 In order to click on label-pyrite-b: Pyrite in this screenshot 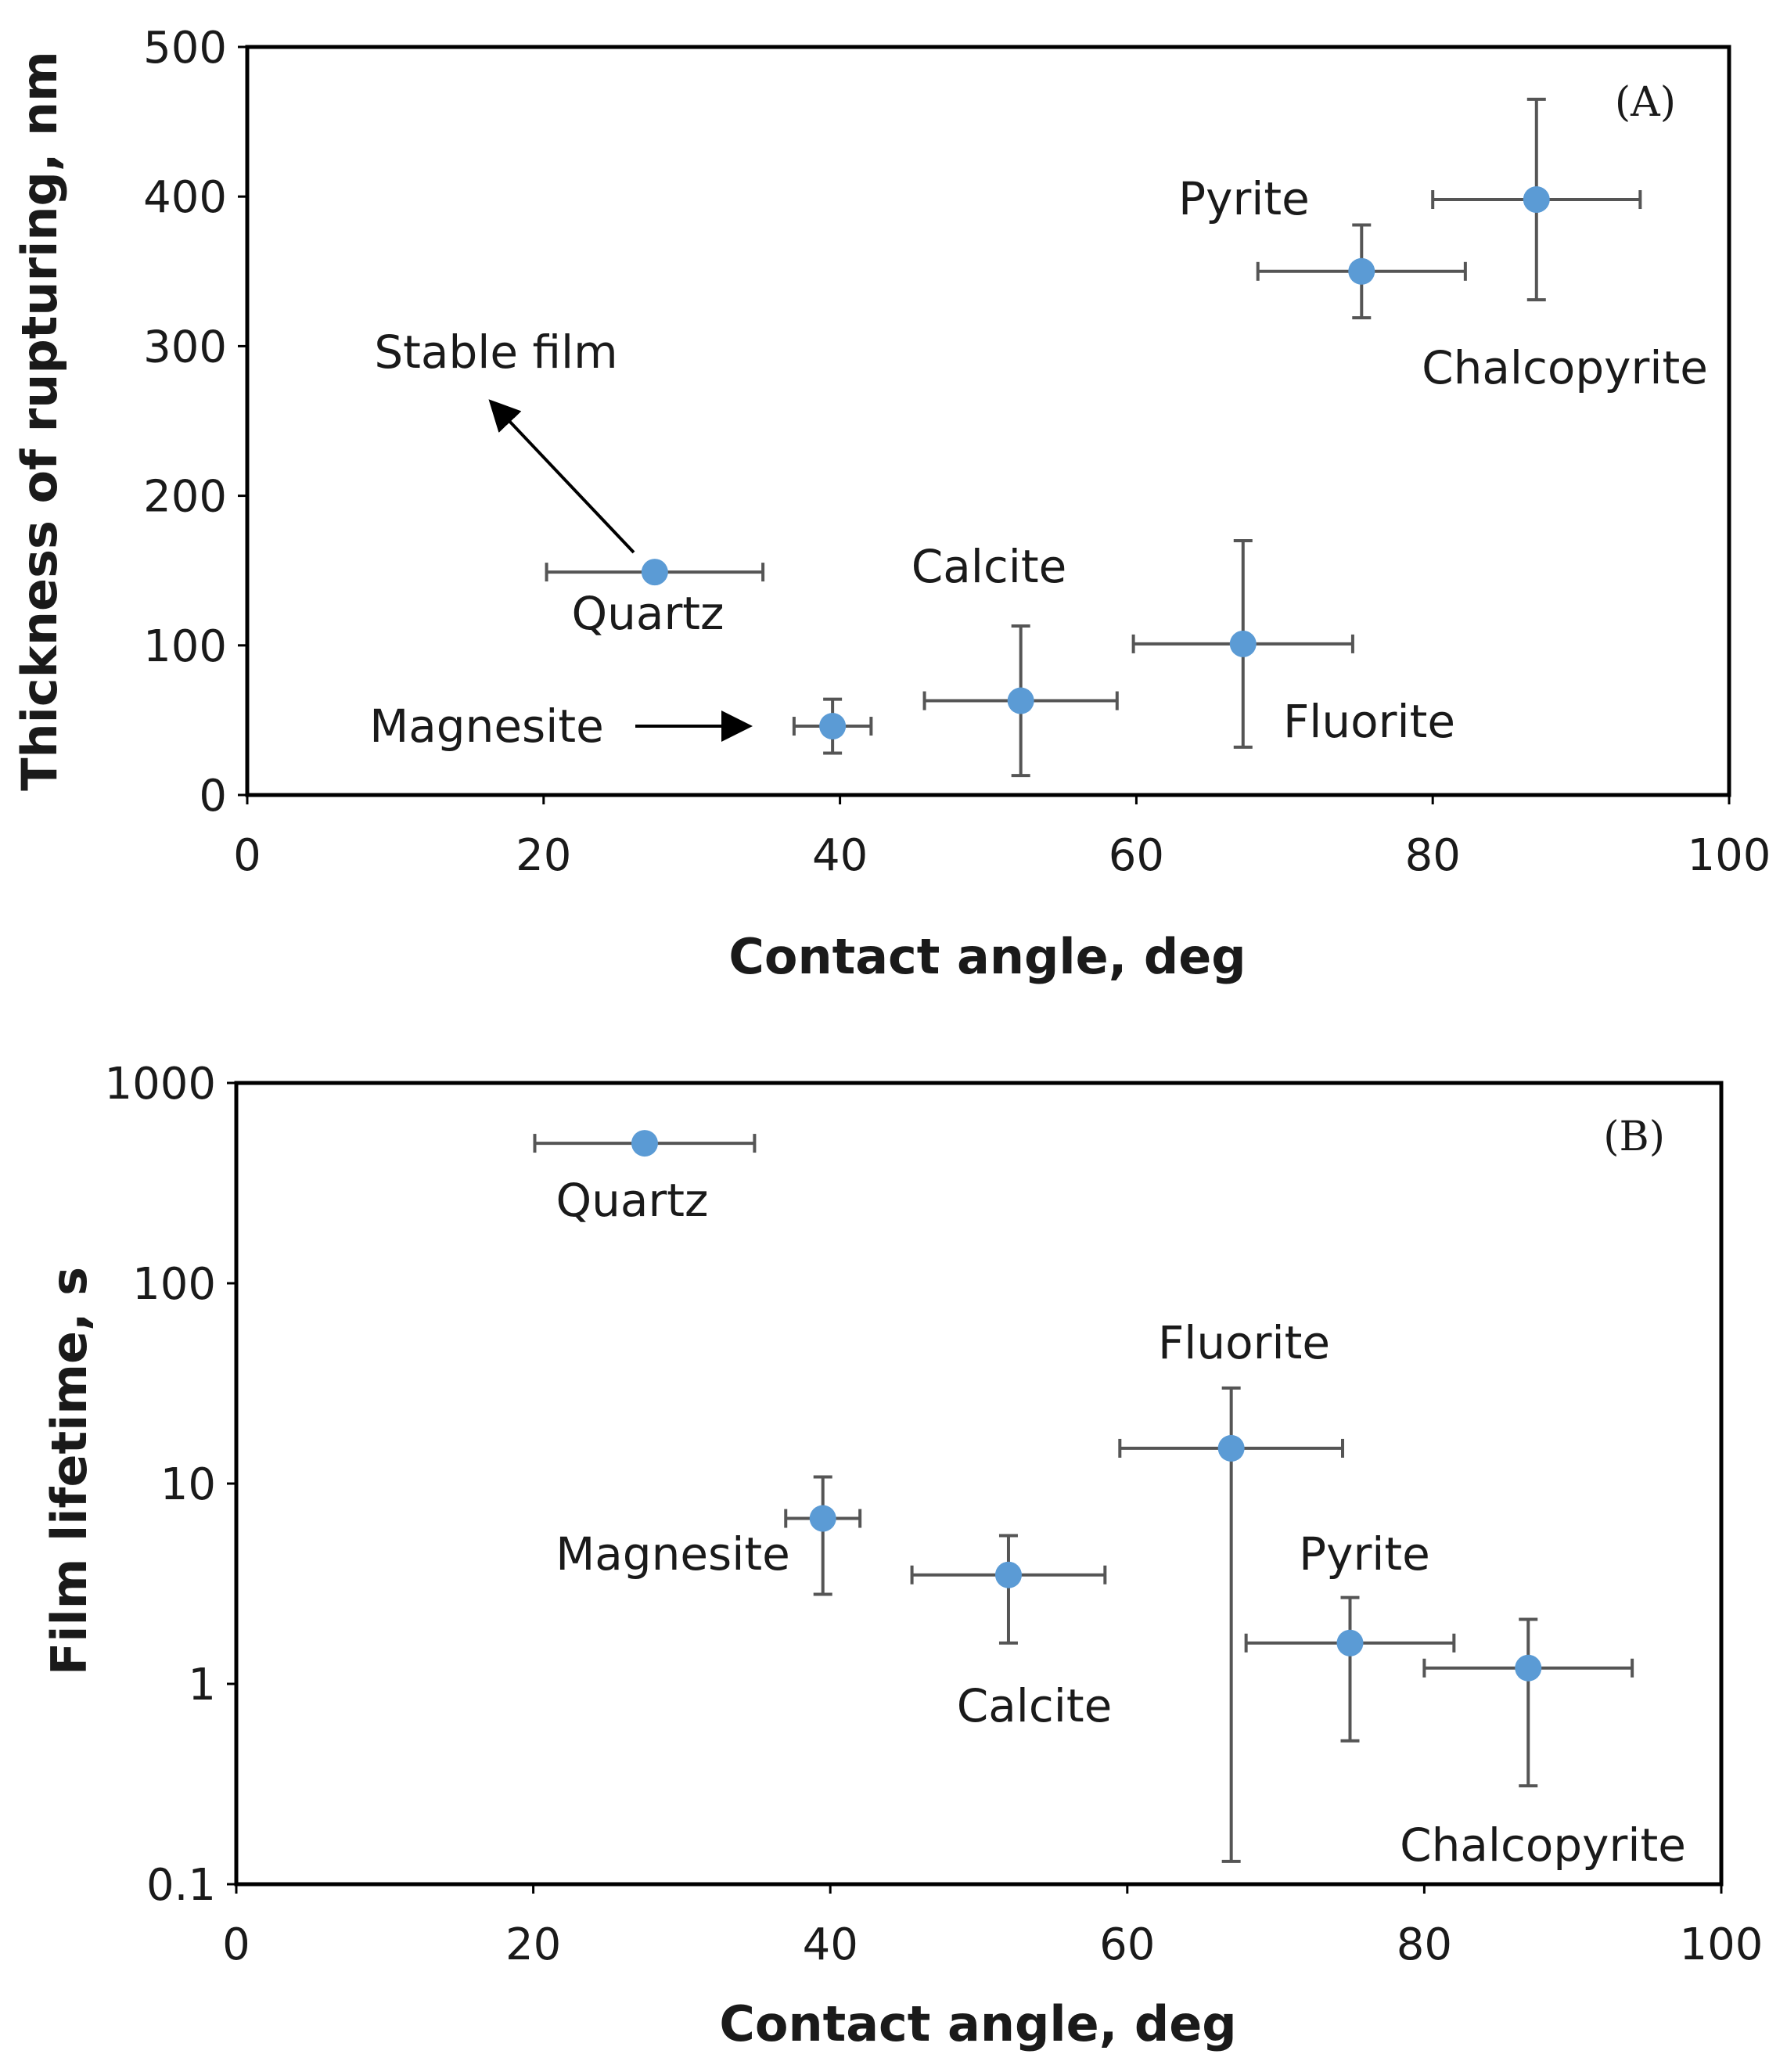, I will do `click(1364, 1554)`.